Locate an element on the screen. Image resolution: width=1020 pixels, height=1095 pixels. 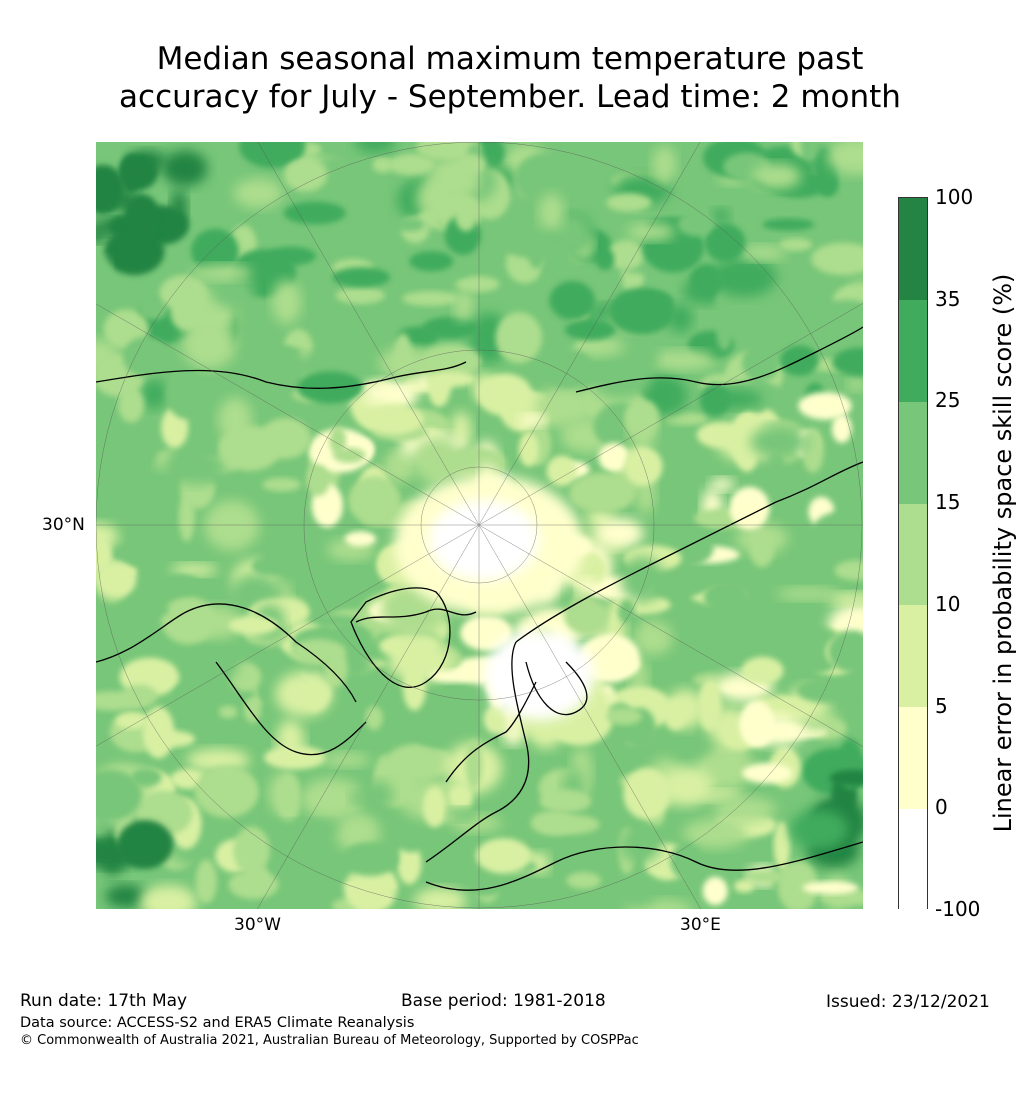
lon-30e-label: 30°E is located at coordinates (700, 925).